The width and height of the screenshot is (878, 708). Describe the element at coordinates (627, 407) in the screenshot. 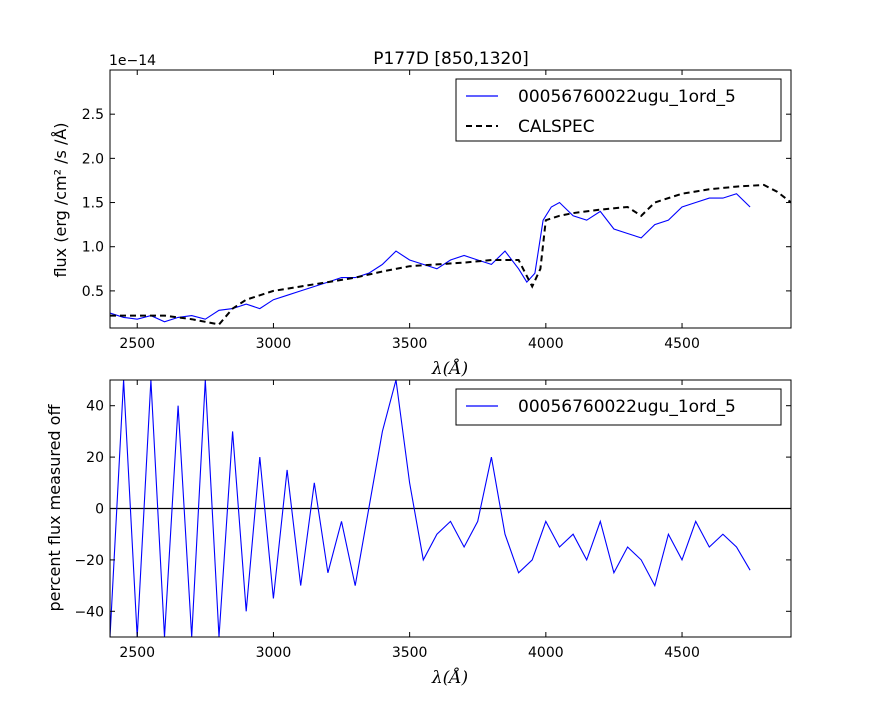

I see `legend-label-percent-series: 00056760022ugu_1ord_5` at that location.